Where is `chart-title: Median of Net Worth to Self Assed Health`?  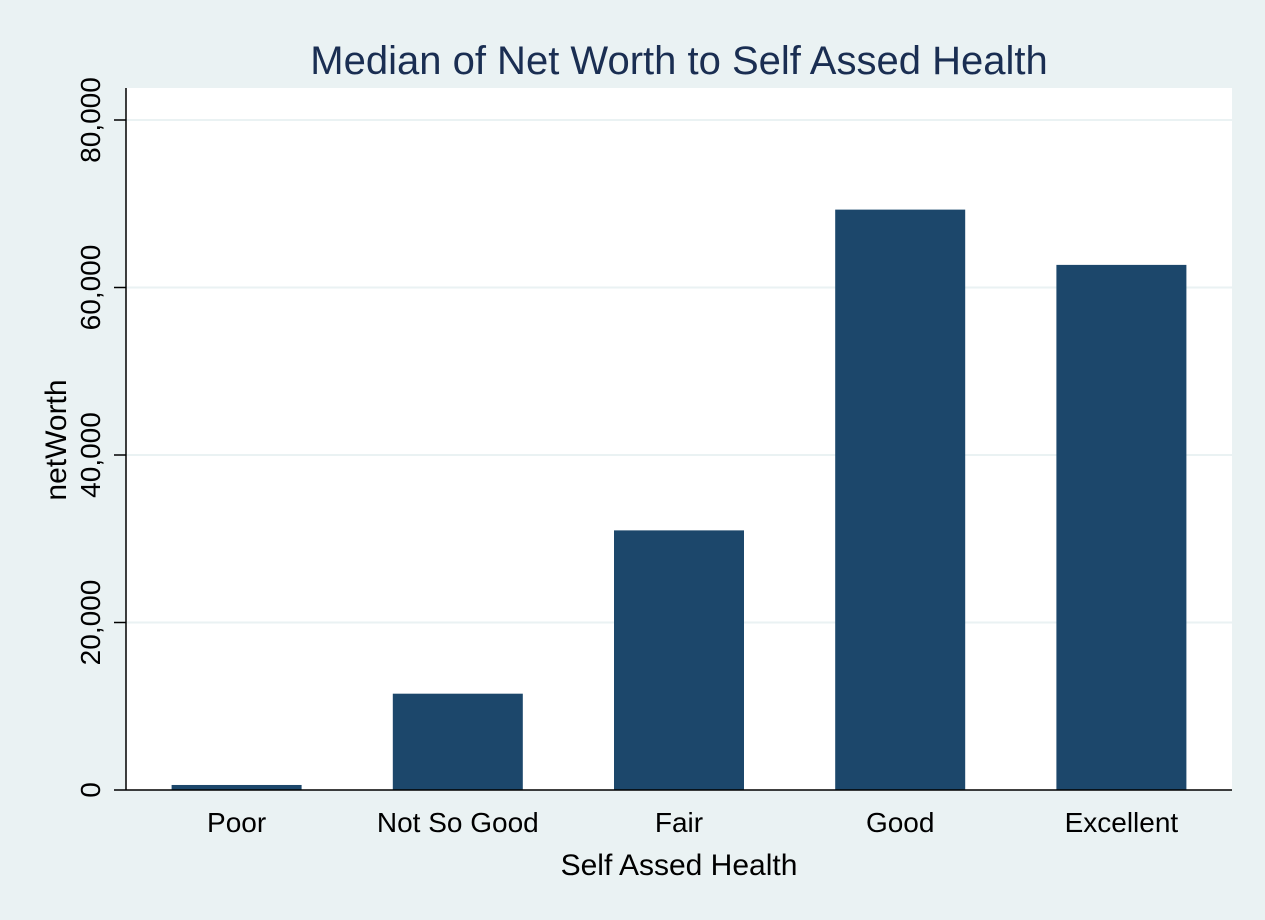 chart-title: Median of Net Worth to Self Assed Health is located at coordinates (678, 61).